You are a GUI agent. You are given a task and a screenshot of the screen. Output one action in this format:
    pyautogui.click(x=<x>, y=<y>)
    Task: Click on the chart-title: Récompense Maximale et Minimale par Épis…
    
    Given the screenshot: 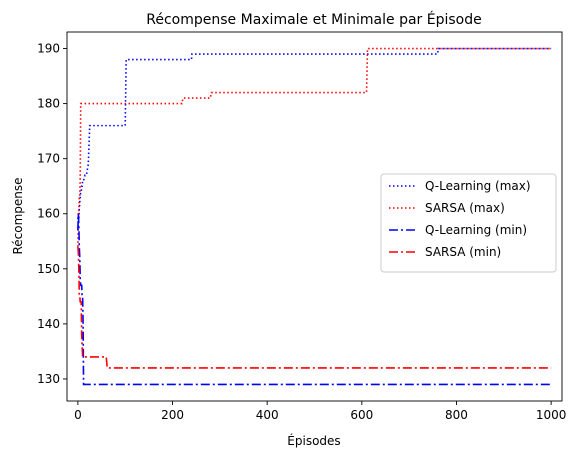 What is the action you would take?
    pyautogui.click(x=313, y=19)
    